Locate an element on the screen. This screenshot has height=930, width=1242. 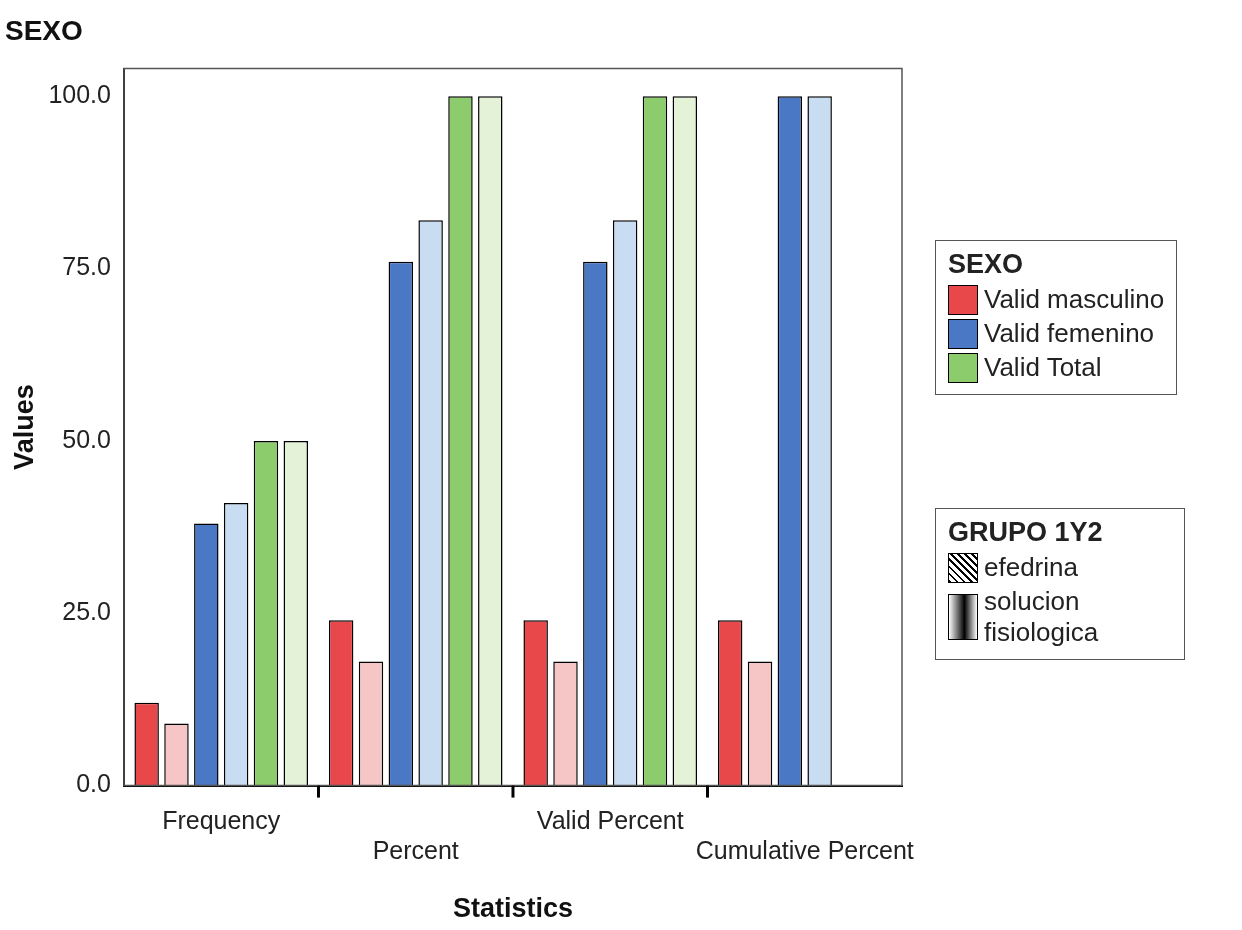
x-tick-label: Percent is located at coordinates (415, 850).